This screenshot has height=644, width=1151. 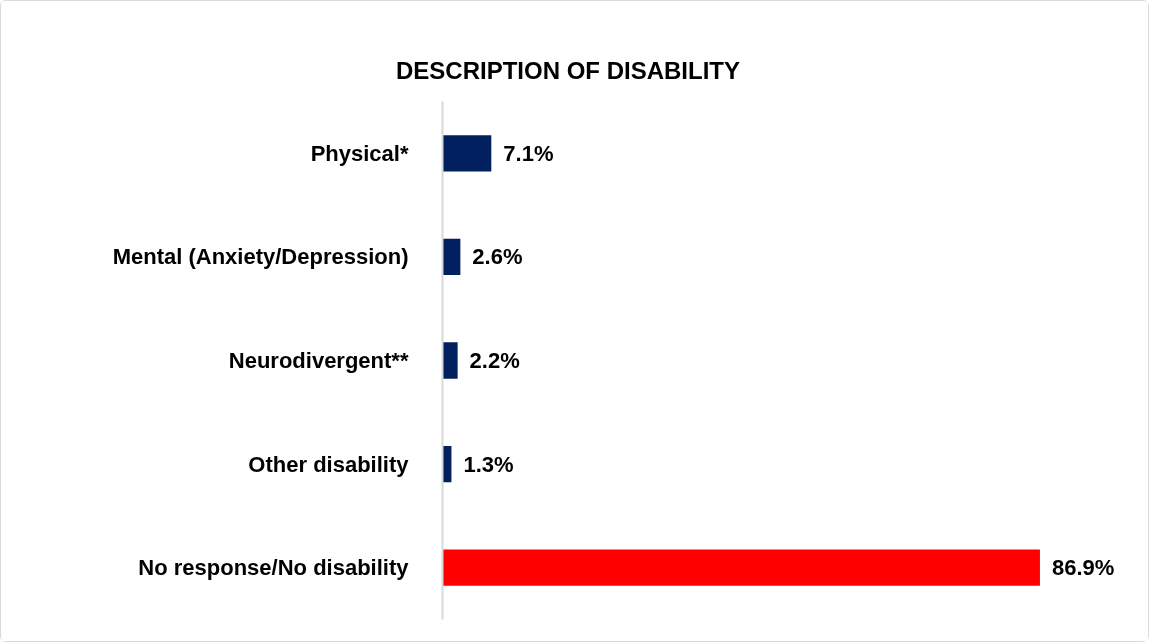 What do you see at coordinates (488, 464) in the screenshot?
I see `data-label: 1.3%` at bounding box center [488, 464].